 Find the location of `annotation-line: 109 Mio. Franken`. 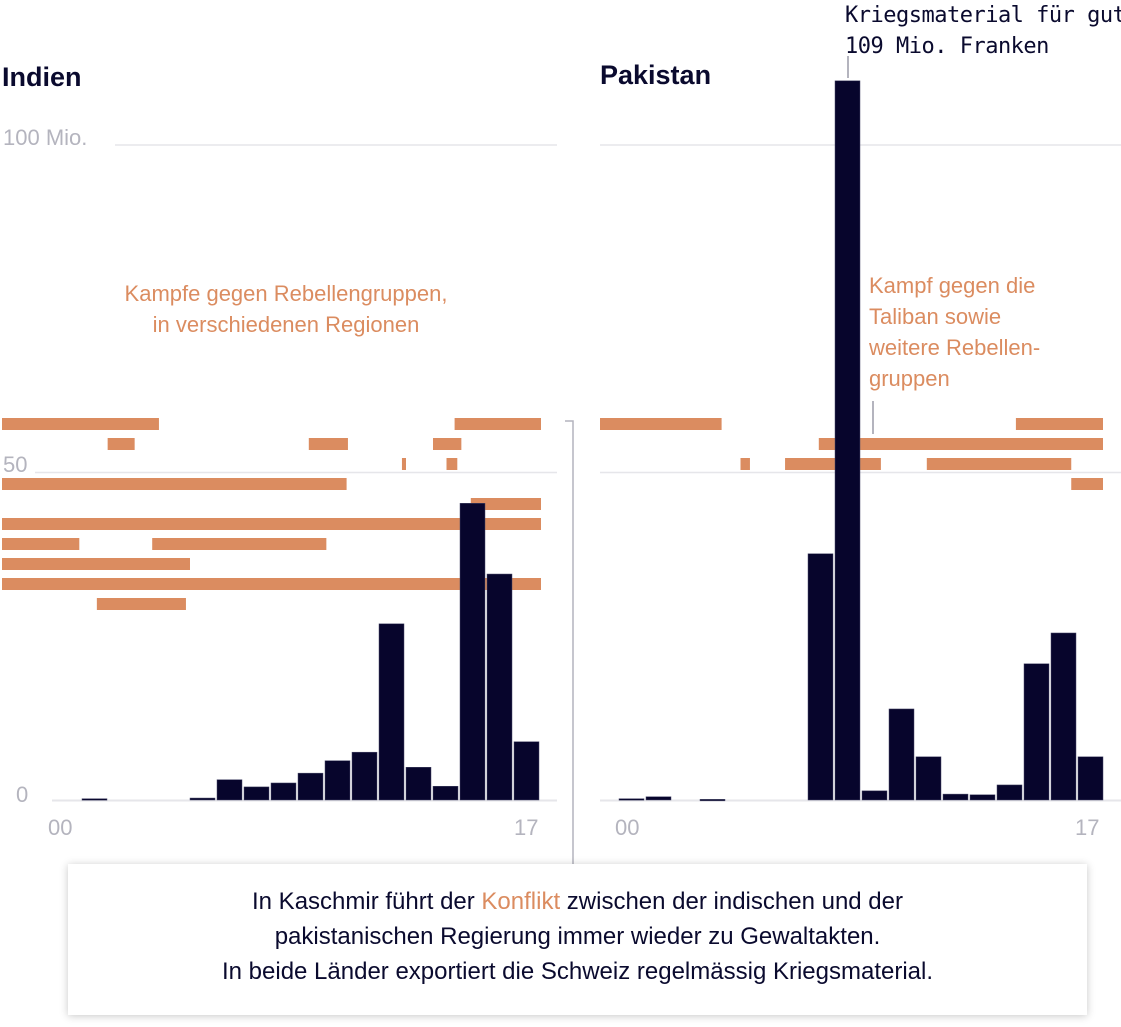

annotation-line: 109 Mio. Franken is located at coordinates (947, 46).